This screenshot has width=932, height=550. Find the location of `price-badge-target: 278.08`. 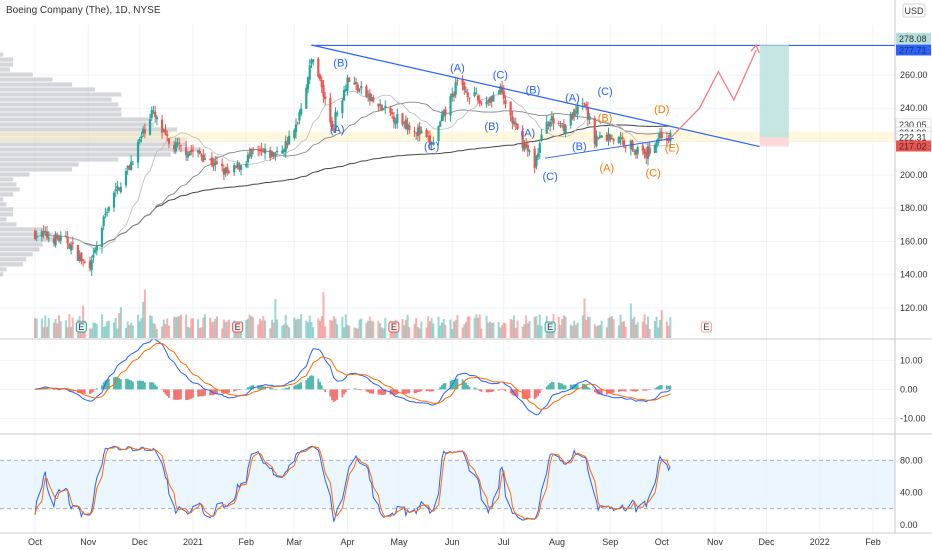

price-badge-target: 278.08 is located at coordinates (913, 38).